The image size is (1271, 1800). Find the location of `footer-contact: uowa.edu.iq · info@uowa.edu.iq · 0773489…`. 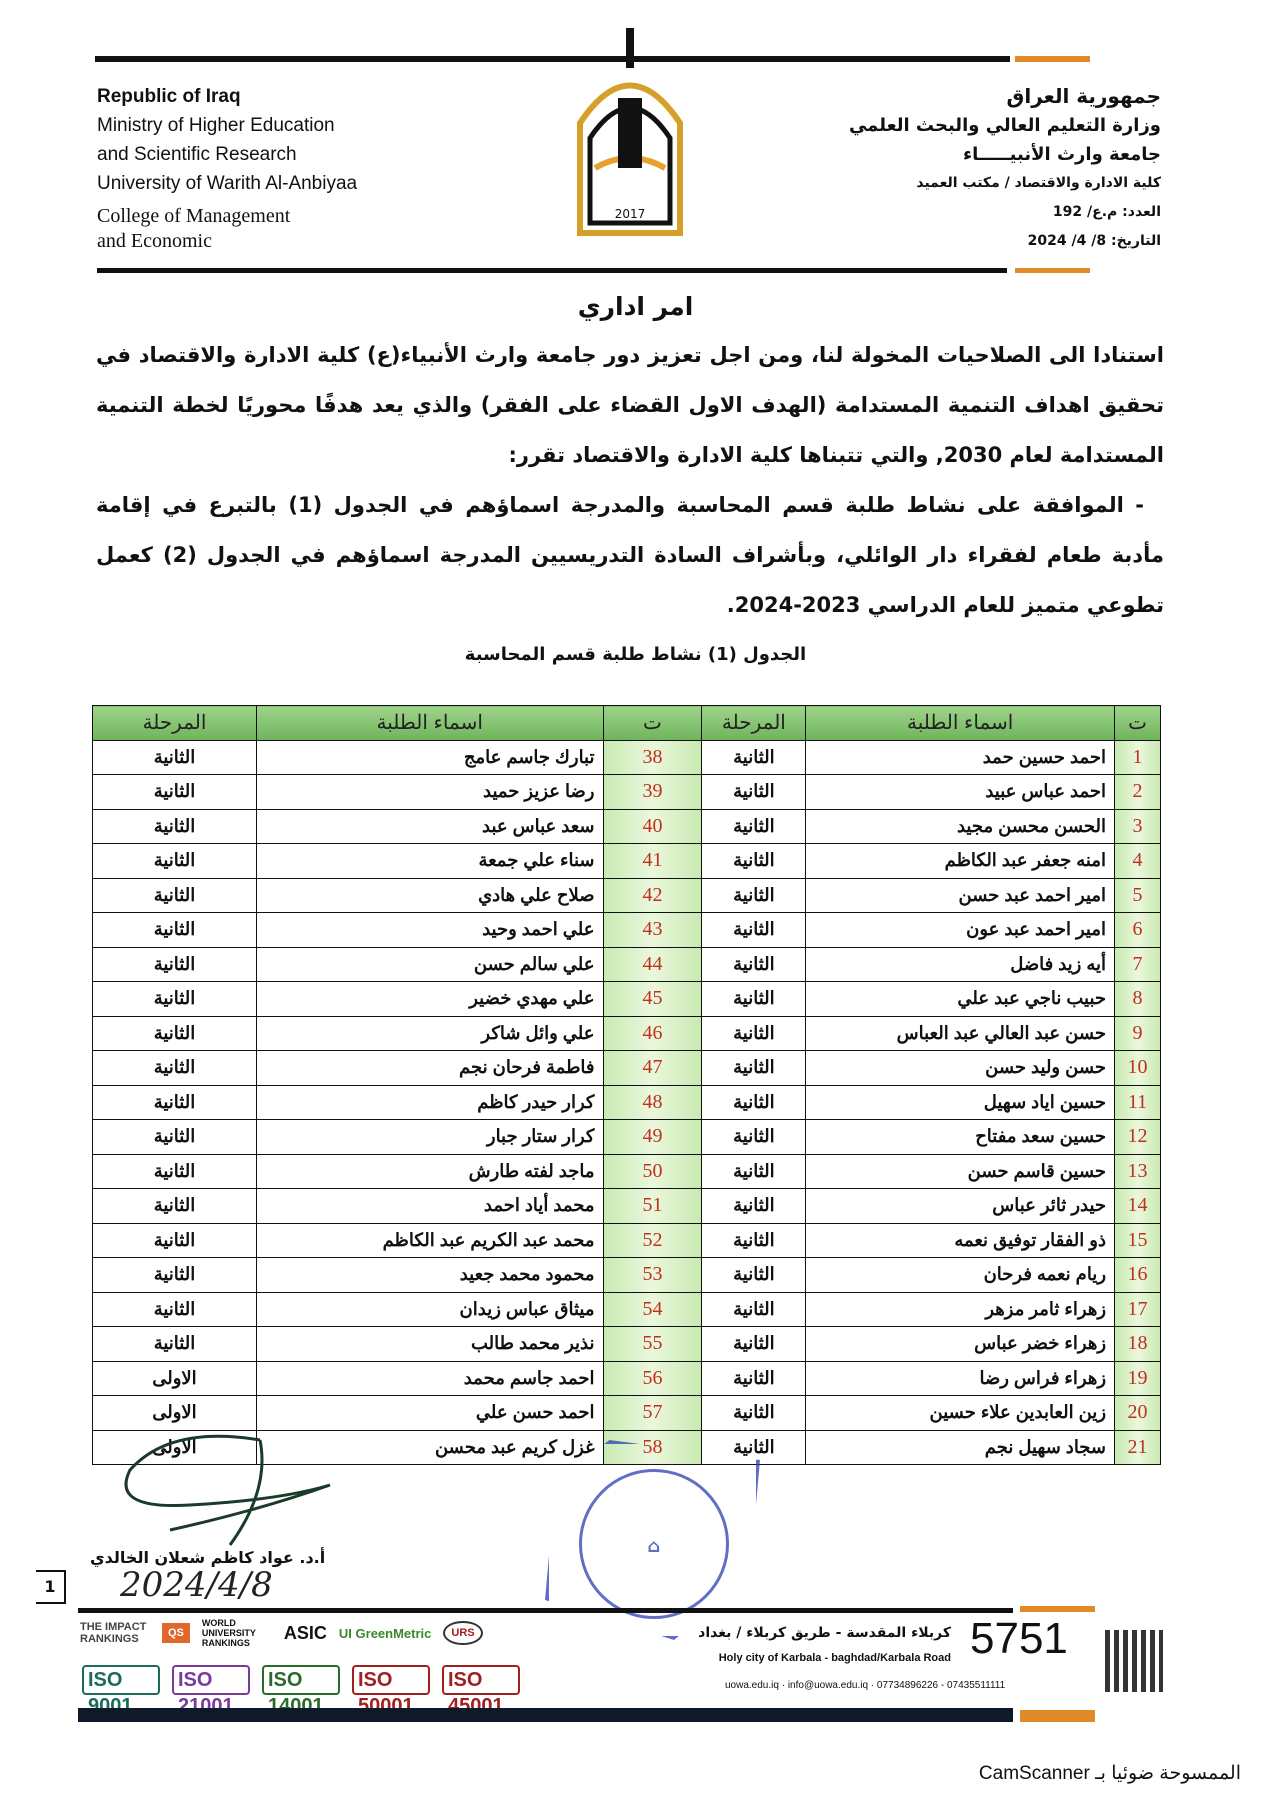

footer-contact: uowa.edu.iq · info@uowa.edu.iq · 0773489… is located at coordinates (865, 1685).